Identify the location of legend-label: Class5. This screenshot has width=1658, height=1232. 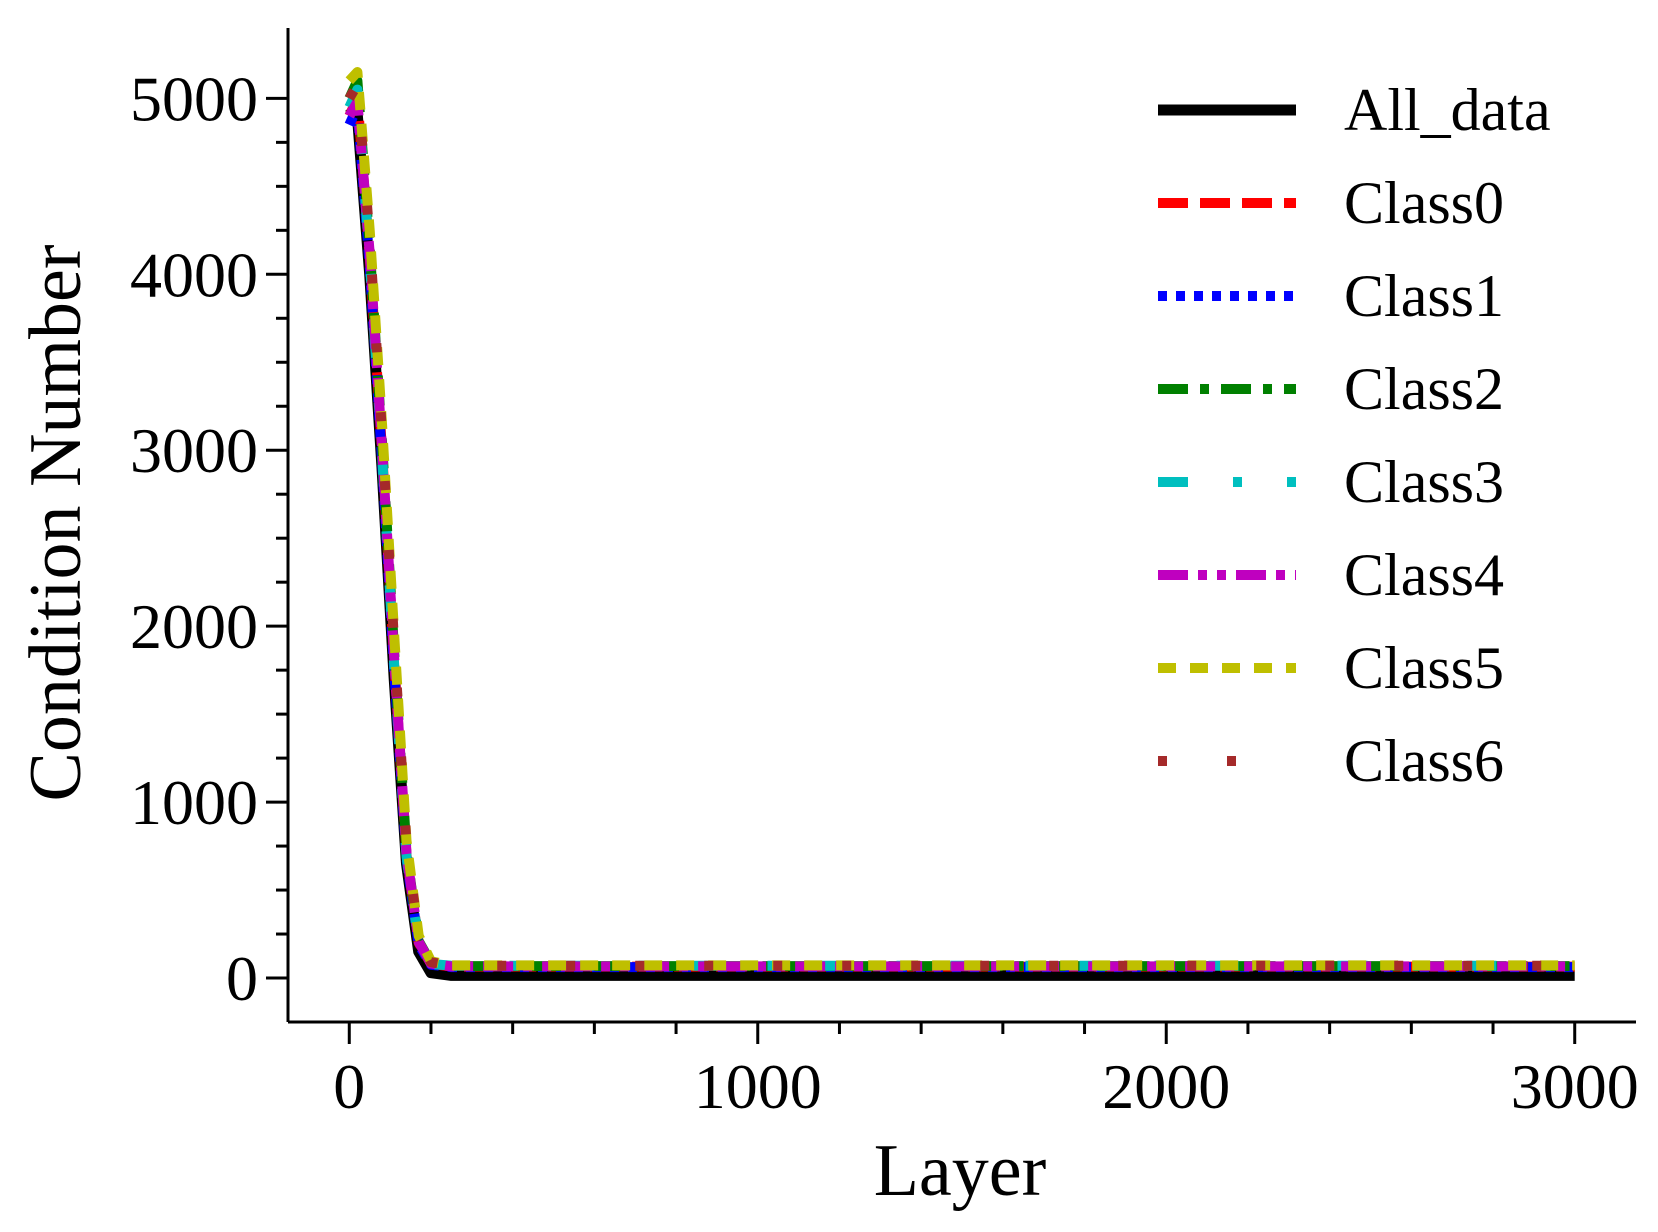
(1424, 668).